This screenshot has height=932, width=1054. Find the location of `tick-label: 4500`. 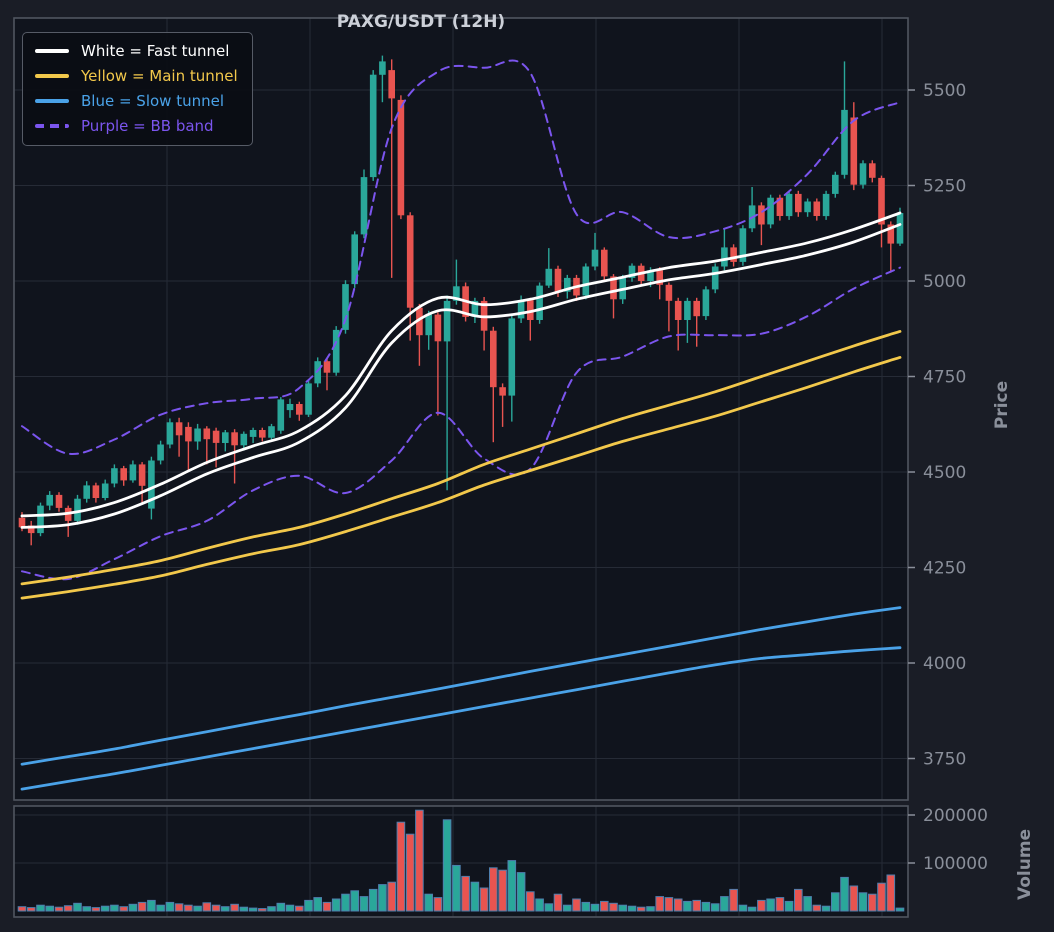

tick-label: 4500 is located at coordinates (944, 473).